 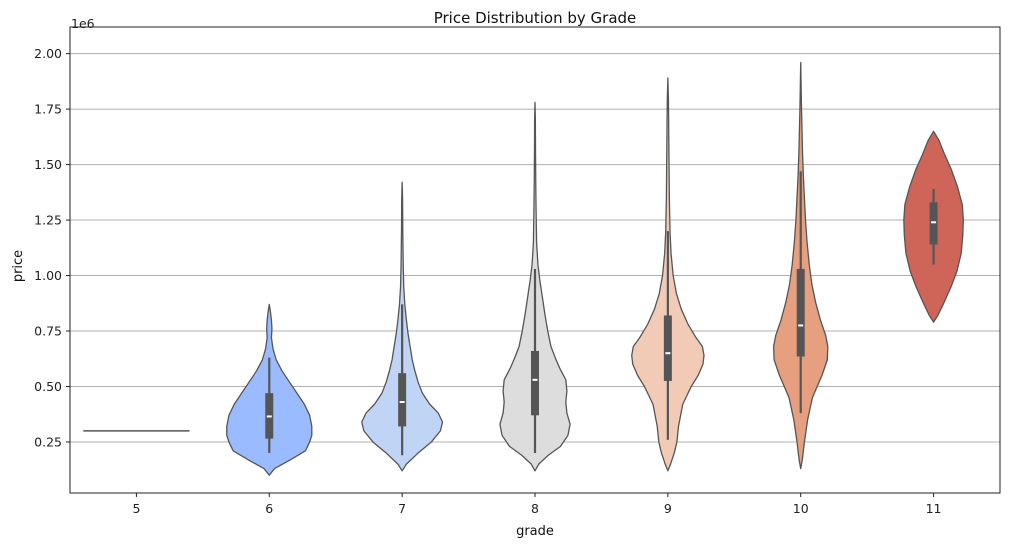 What do you see at coordinates (48, 331) in the screenshot?
I see `y-tick-label: 0.75` at bounding box center [48, 331].